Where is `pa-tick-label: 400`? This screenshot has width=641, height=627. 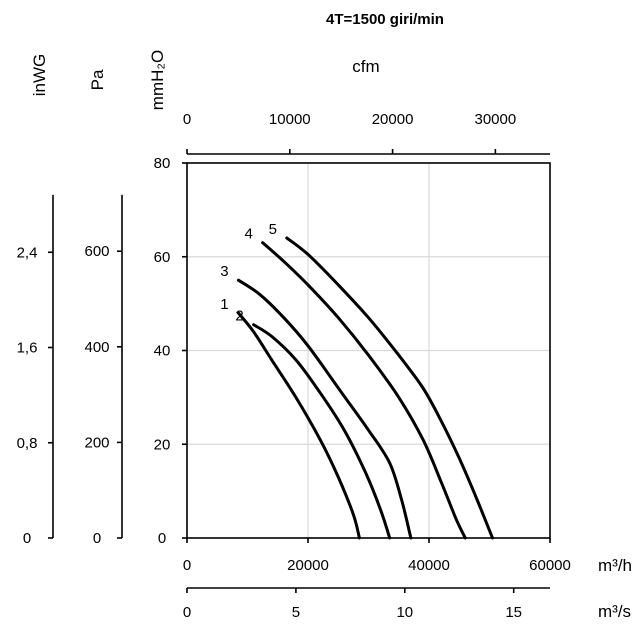 pa-tick-label: 400 is located at coordinates (96, 347).